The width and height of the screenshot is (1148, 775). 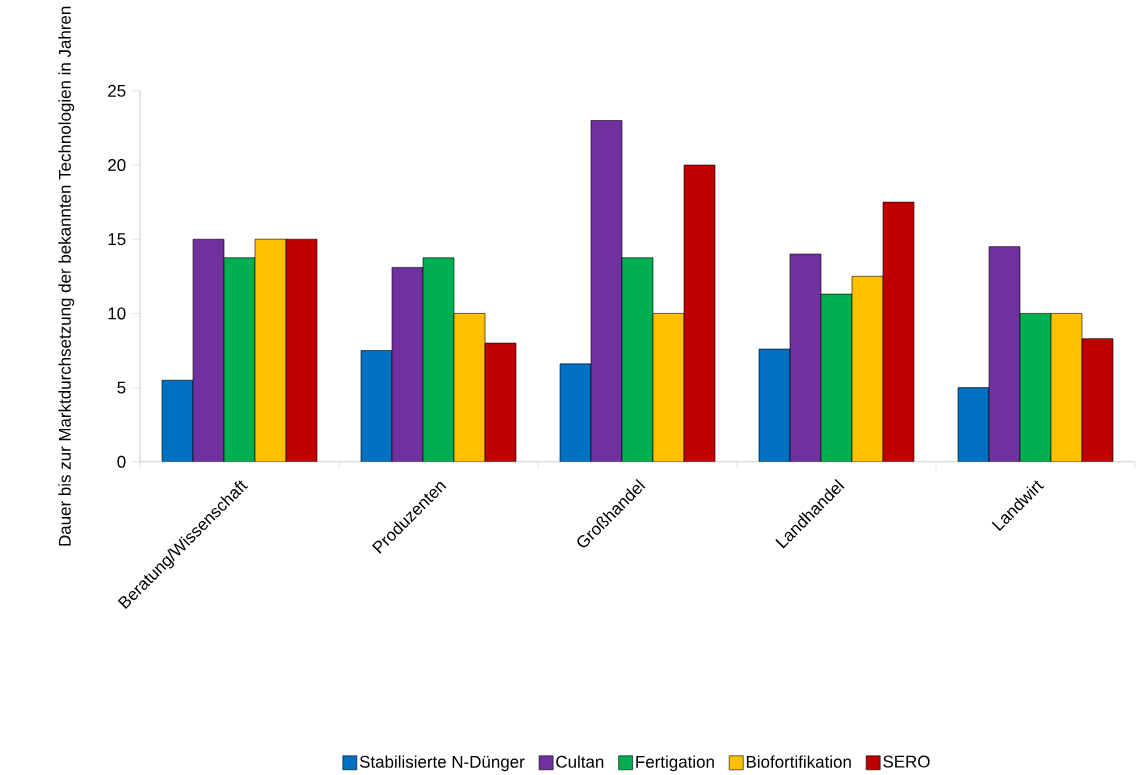 What do you see at coordinates (906, 761) in the screenshot?
I see `legend-label: SERO` at bounding box center [906, 761].